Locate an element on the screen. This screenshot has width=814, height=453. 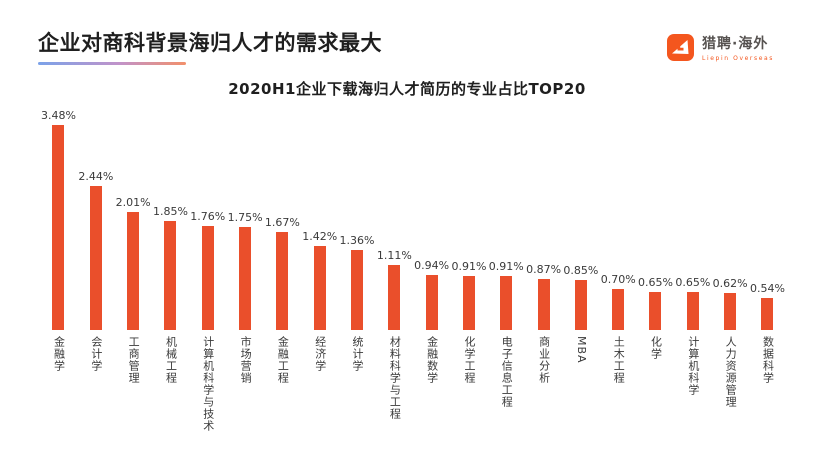
bar-area: 3.48% is located at coordinates (58, 217).